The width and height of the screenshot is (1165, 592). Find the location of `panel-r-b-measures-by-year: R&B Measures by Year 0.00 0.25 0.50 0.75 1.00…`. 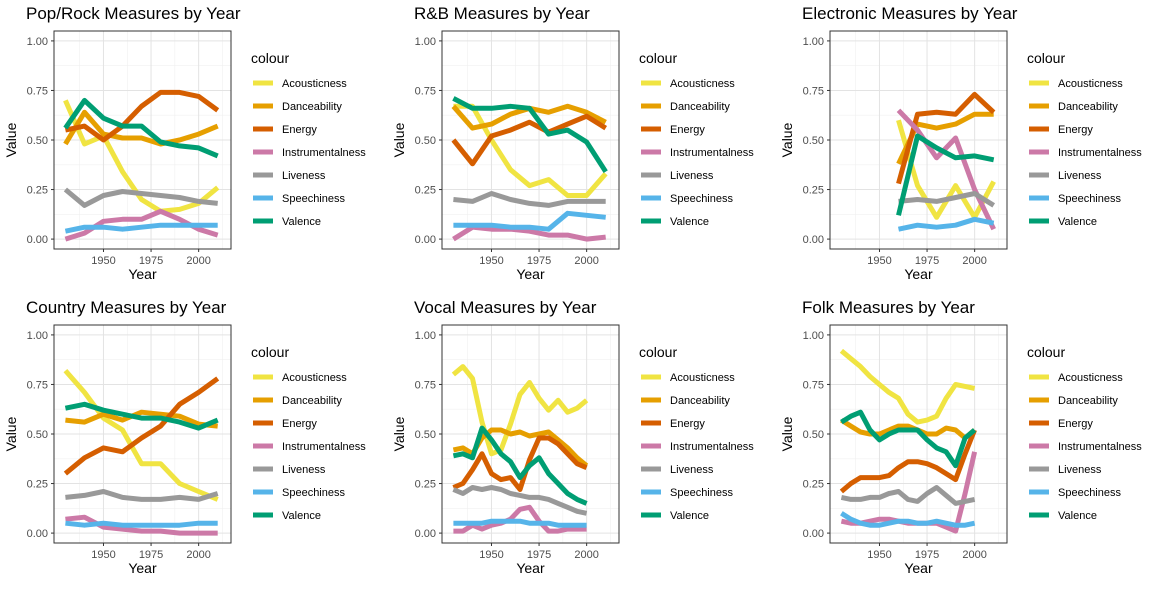

panel-r-b-measures-by-year: R&B Measures by Year 0.00 0.25 0.50 0.75 1.00… is located at coordinates (572, 143).